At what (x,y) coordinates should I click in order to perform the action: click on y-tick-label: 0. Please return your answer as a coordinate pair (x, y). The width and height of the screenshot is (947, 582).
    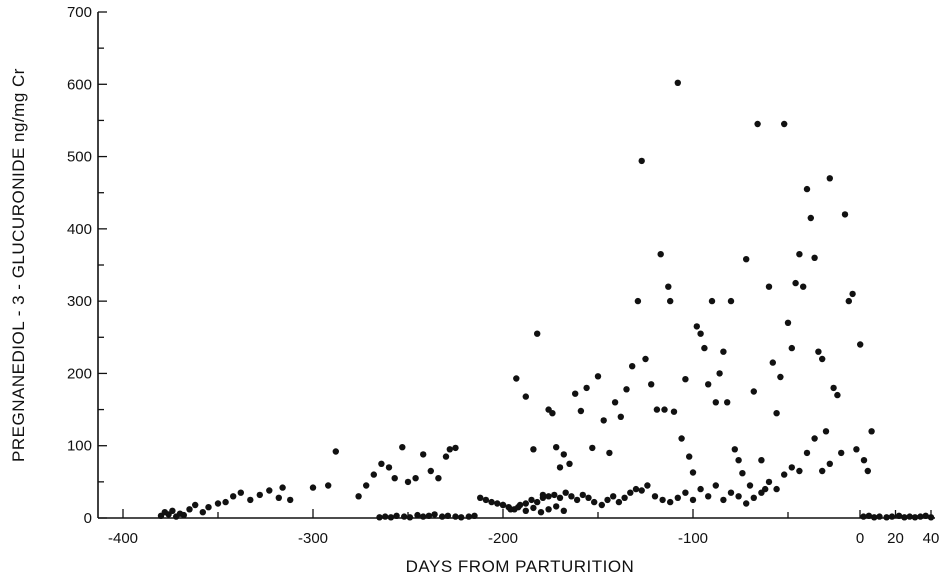
    Looking at the image, I should click on (88, 518).